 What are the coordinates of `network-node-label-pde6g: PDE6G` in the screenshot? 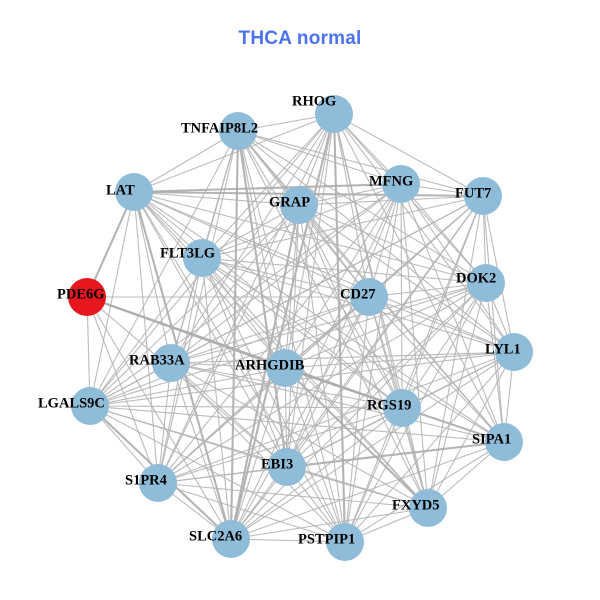 It's located at (81, 294).